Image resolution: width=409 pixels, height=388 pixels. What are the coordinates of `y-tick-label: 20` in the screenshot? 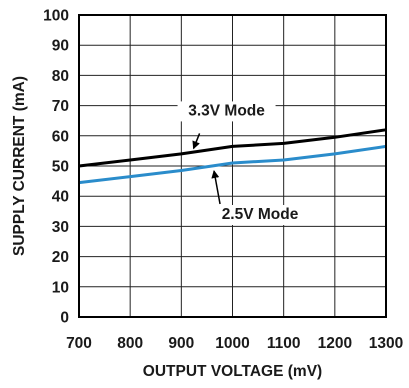 It's located at (60, 257).